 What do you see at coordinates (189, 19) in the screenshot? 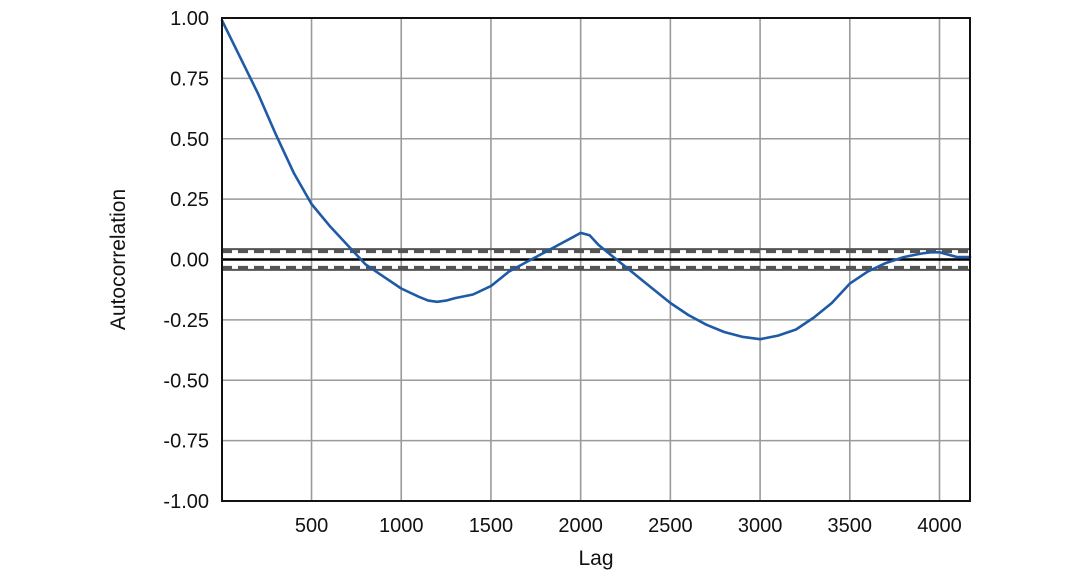
I see `y-tick-label: 1.00` at bounding box center [189, 19].